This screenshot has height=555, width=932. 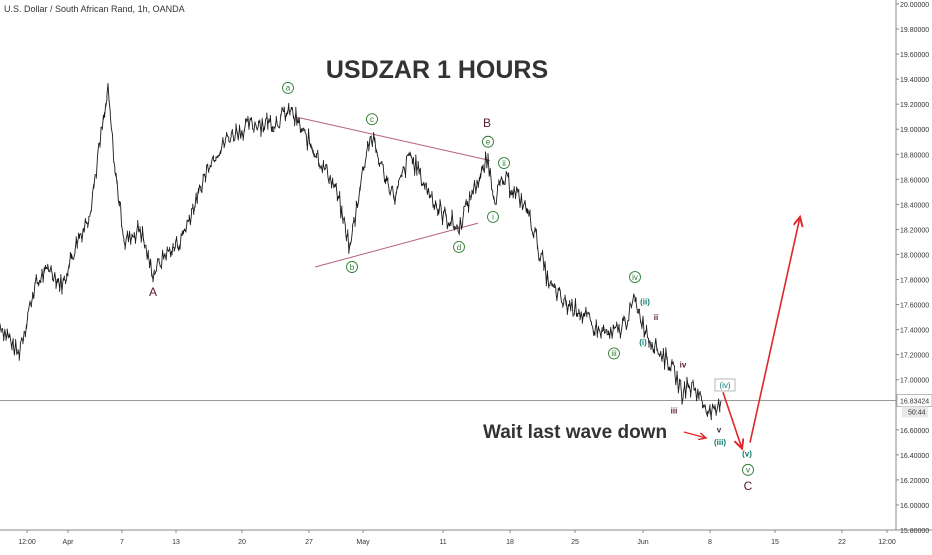 What do you see at coordinates (914, 230) in the screenshot?
I see `y-tick-label: 18.20000` at bounding box center [914, 230].